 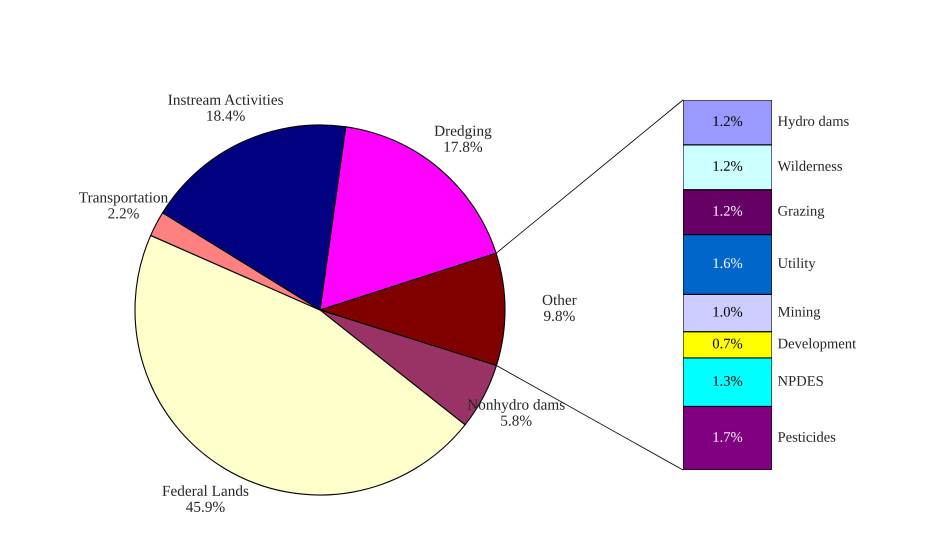 What do you see at coordinates (205, 507) in the screenshot?
I see `data-label: 45.9%` at bounding box center [205, 507].